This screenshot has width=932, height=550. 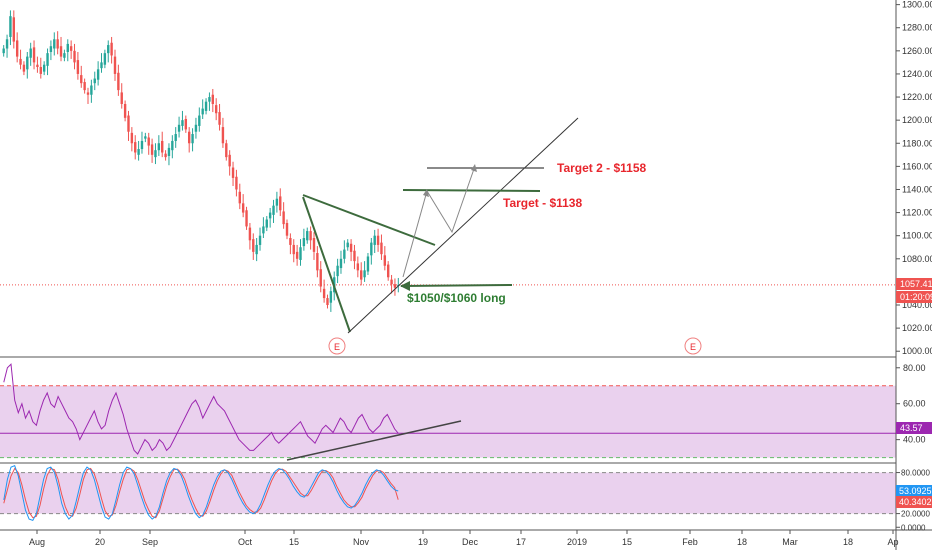 I want to click on rsi-band-fill, so click(x=448, y=421).